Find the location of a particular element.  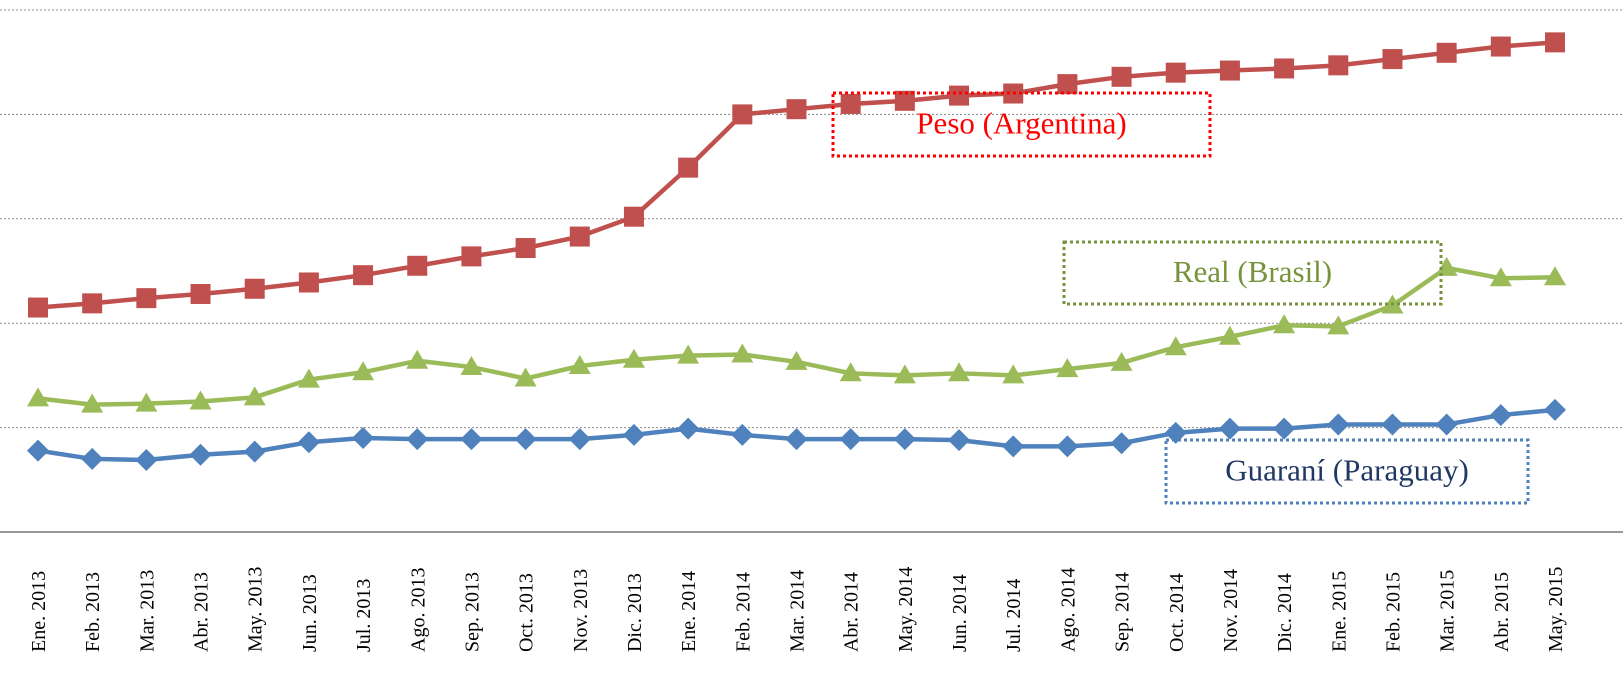

x-tick-label: Jun. 2013 is located at coordinates (310, 613).